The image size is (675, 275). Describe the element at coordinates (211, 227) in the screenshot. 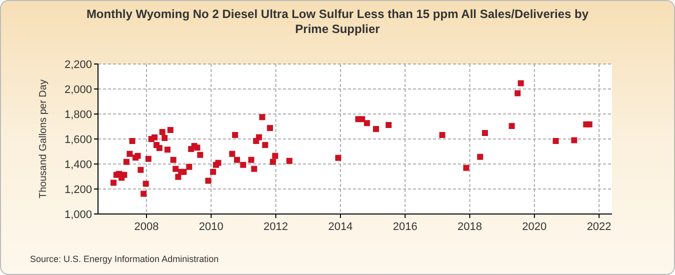

I see `x-tick-label: 2010` at that location.